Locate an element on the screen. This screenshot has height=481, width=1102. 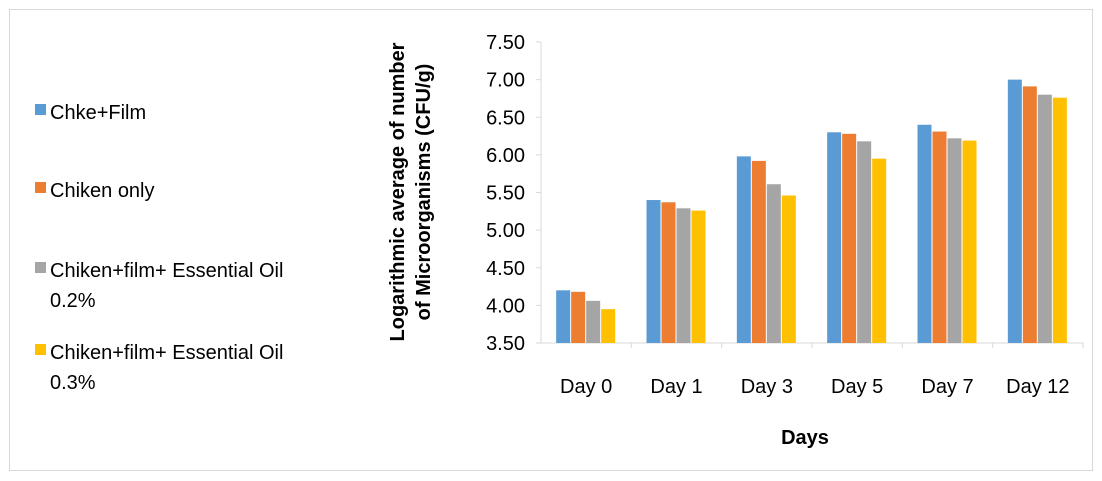
y-tick-label: 4.00 is located at coordinates (505, 306).